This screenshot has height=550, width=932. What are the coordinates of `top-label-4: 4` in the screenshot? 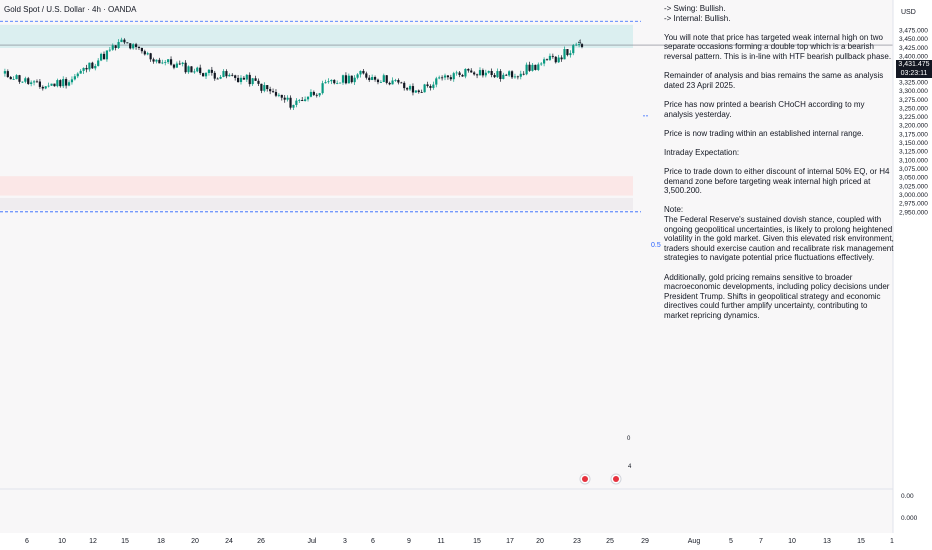 It's located at (580, 43).